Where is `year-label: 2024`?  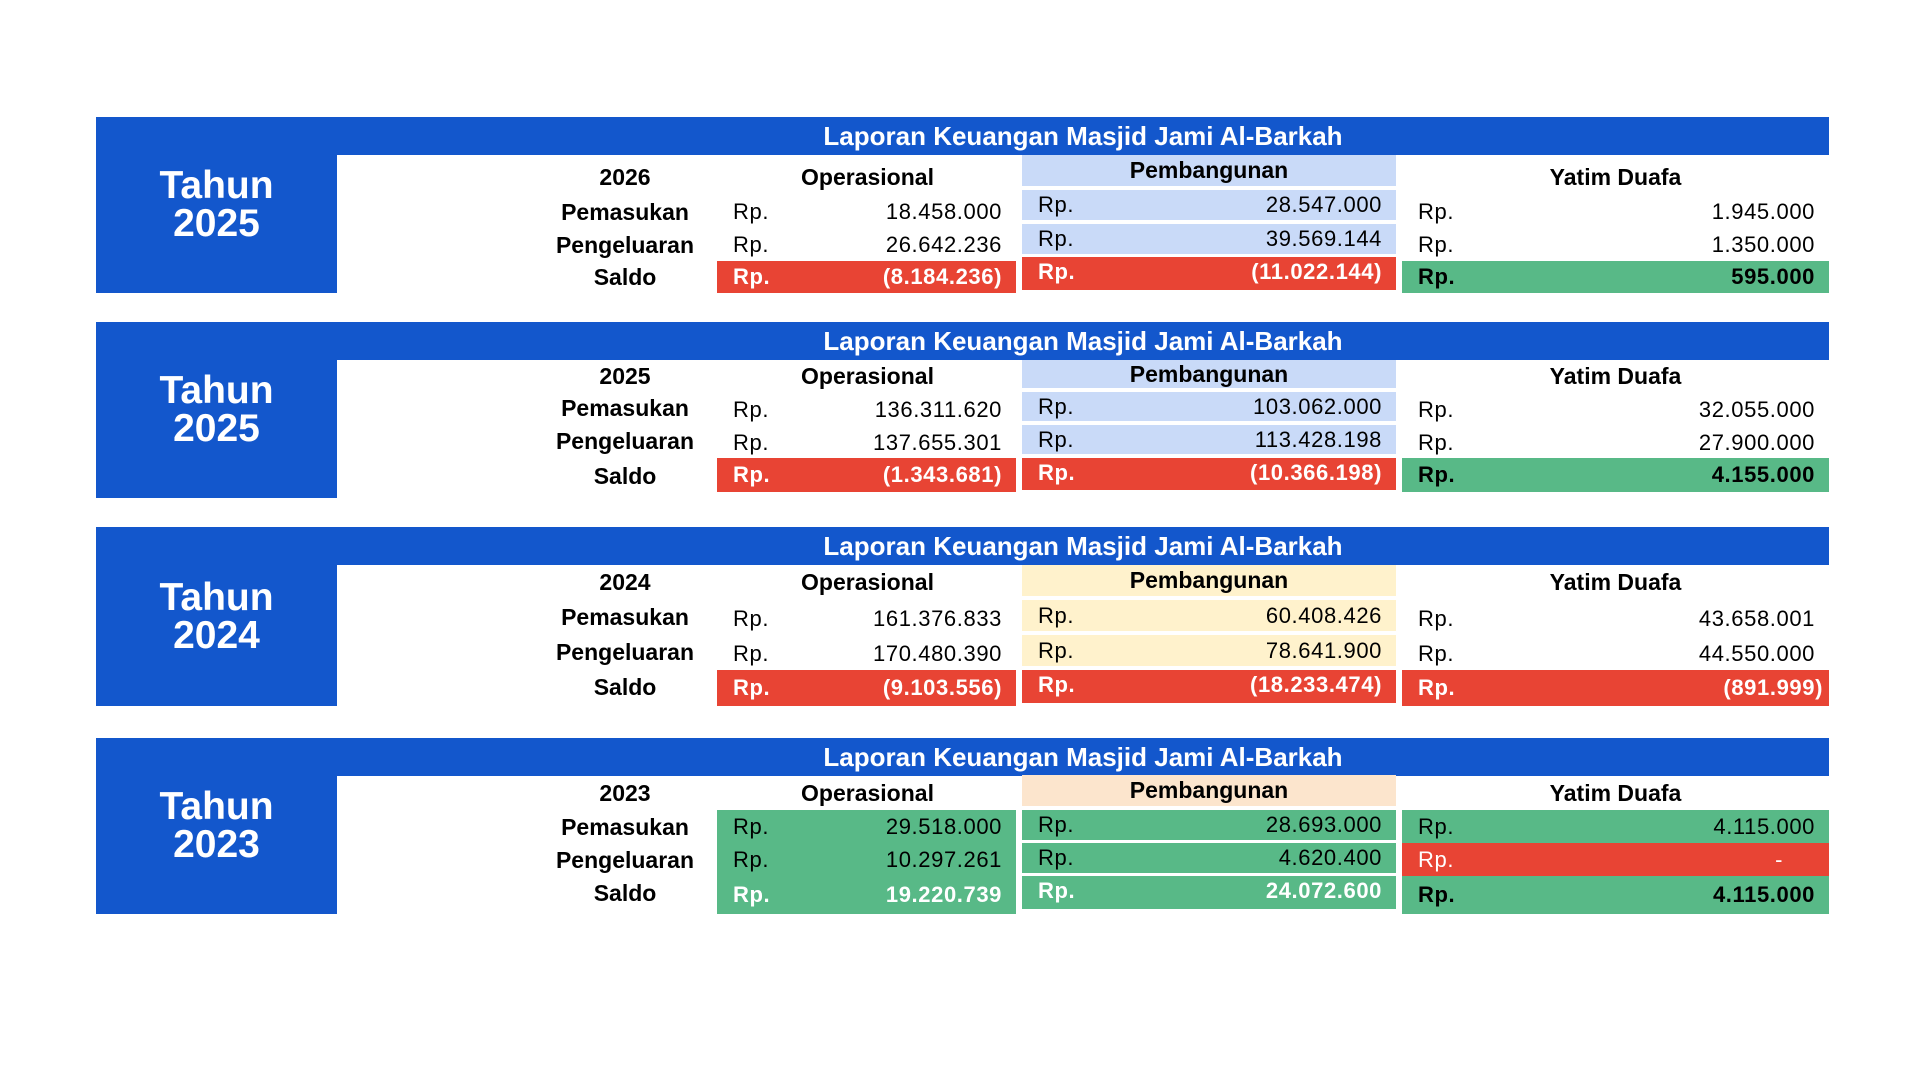
year-label: 2024 is located at coordinates (625, 582).